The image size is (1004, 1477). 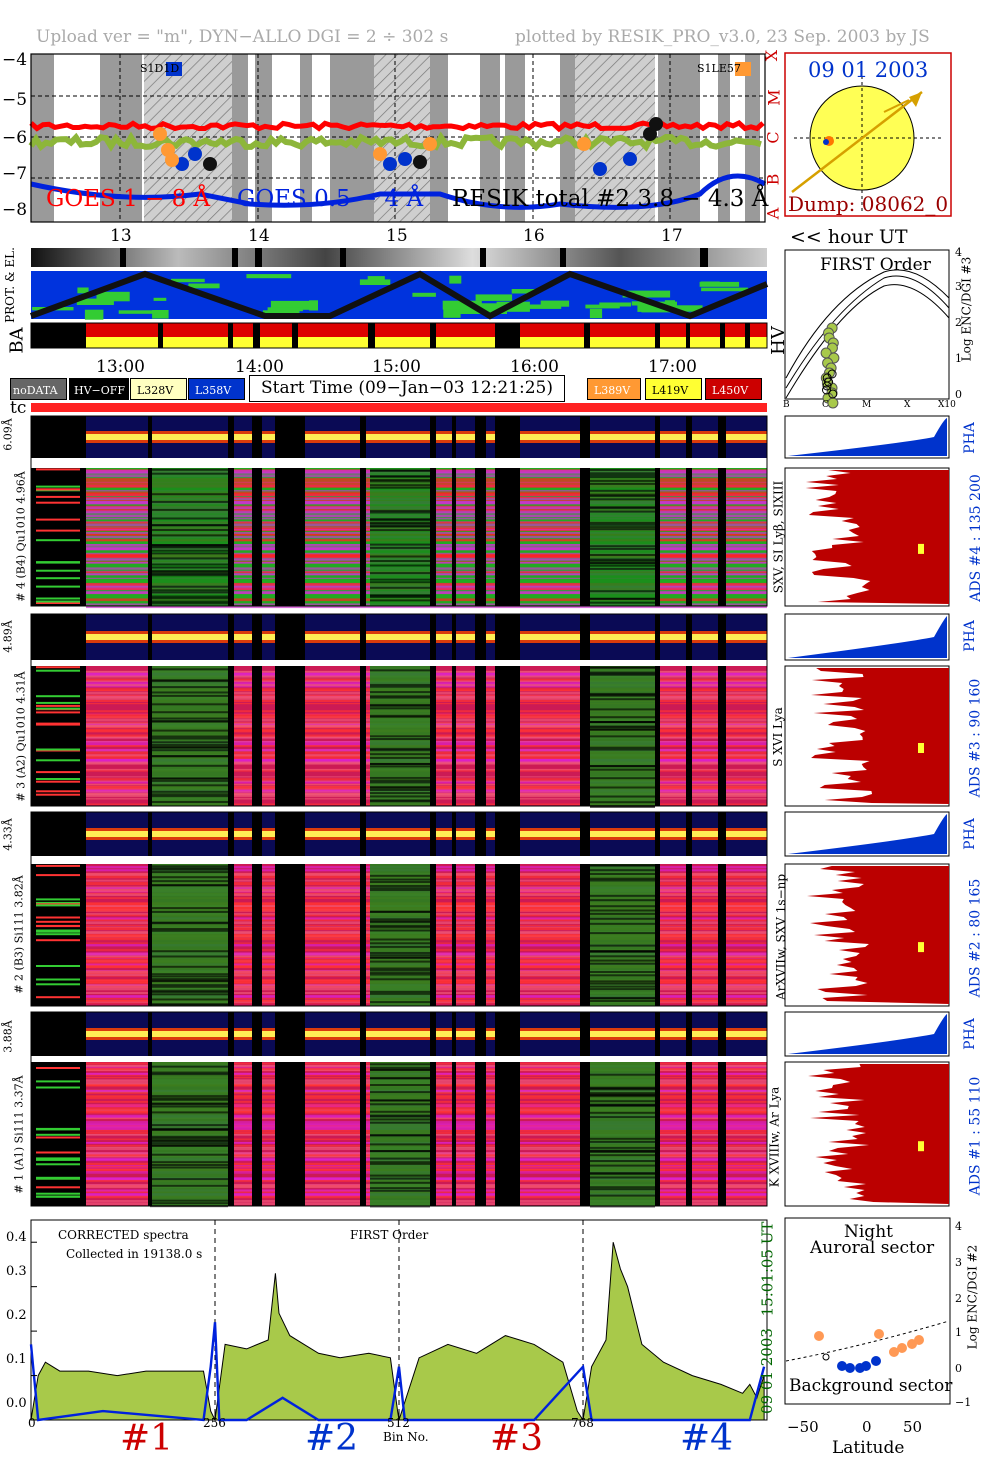 What do you see at coordinates (216, 389) in the screenshot?
I see `legend-l358v: L358V` at bounding box center [216, 389].